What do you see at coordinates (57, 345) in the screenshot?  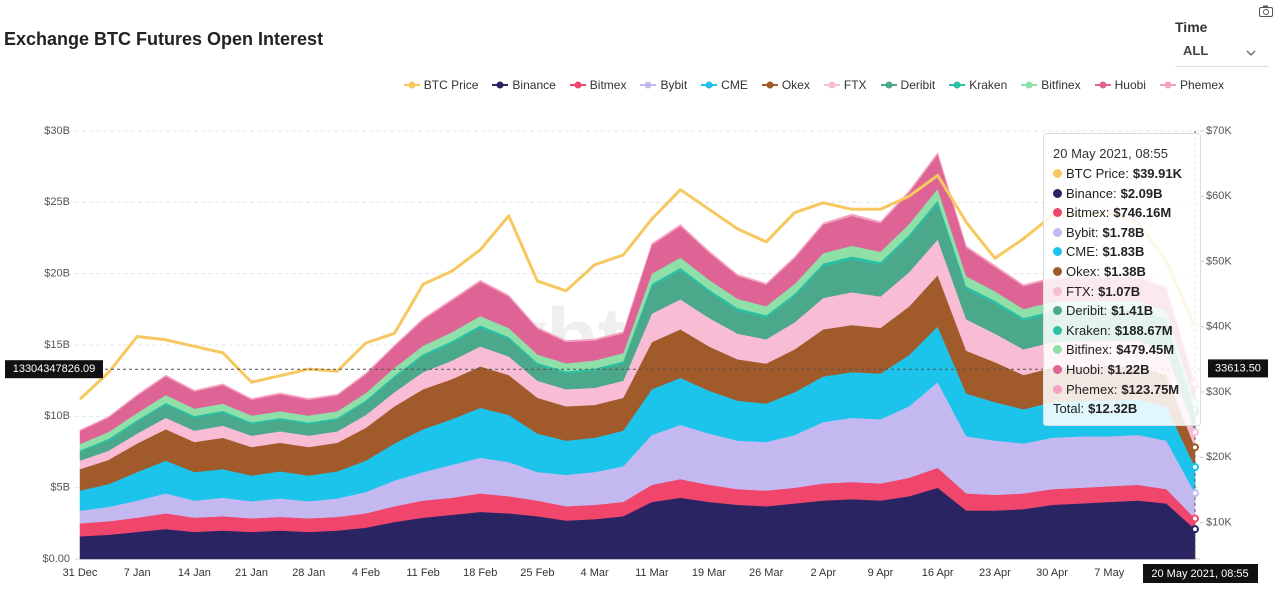 I see `y-tick-label: $15B` at bounding box center [57, 345].